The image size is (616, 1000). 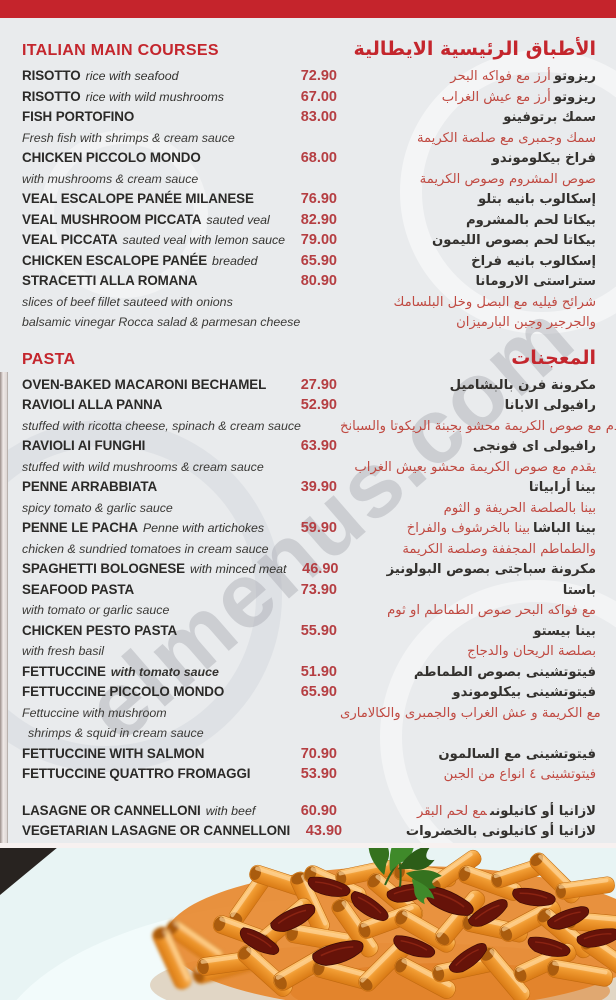 I want to click on item-name-text: PENNE ARRABBIATA, so click(x=90, y=486).